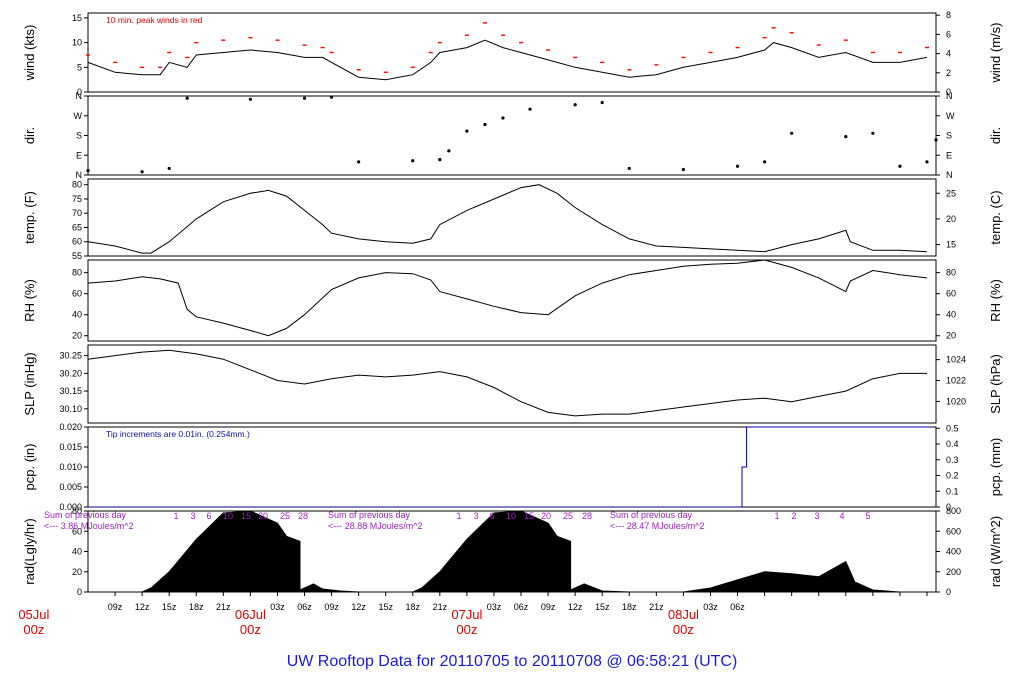 The image size is (1024, 700). Describe the element at coordinates (952, 460) in the screenshot. I see `right-tick-label: 0.3` at that location.